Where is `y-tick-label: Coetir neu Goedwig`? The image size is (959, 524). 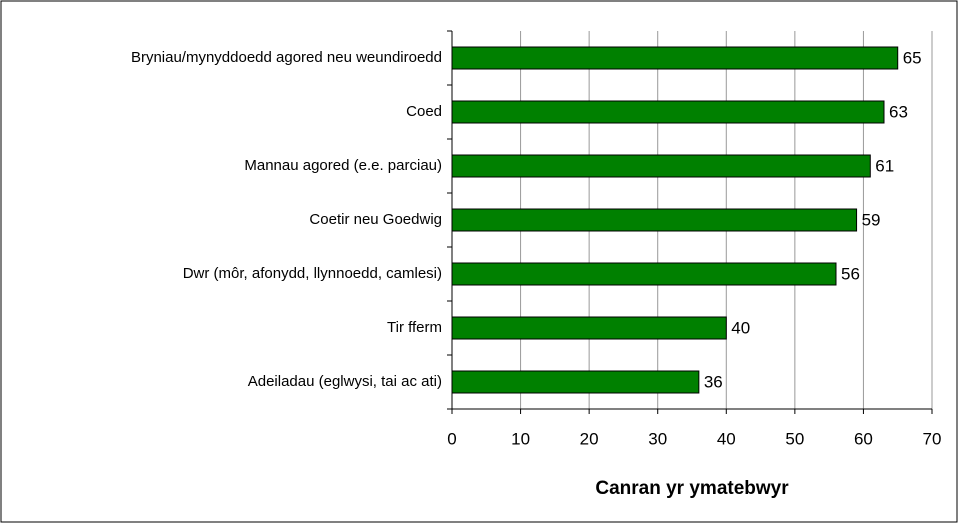 y-tick-label: Coetir neu Goedwig is located at coordinates (375, 219).